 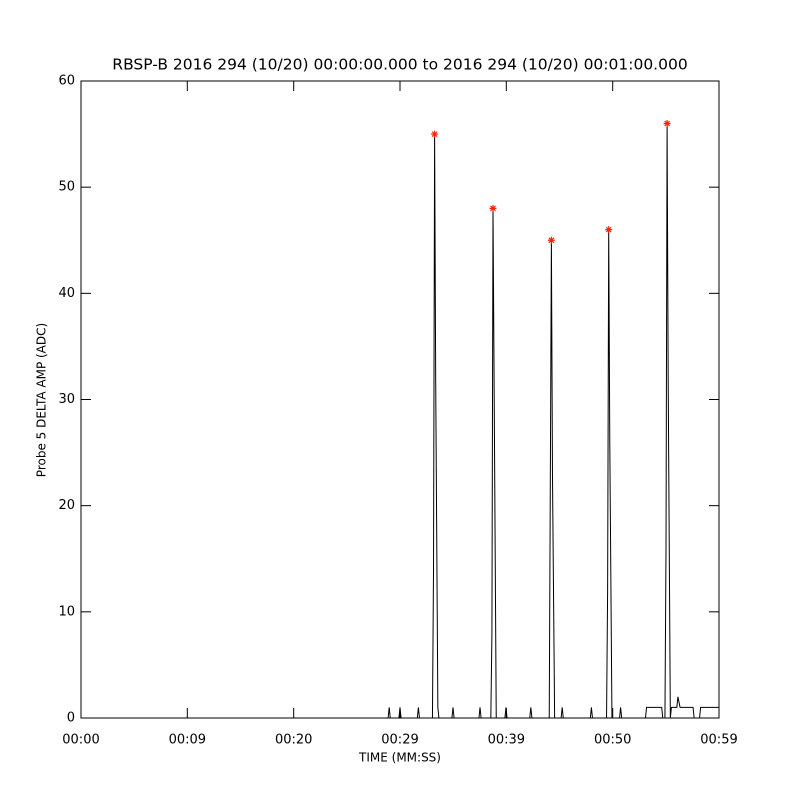 I want to click on y-tick-label: 50, so click(x=66, y=187).